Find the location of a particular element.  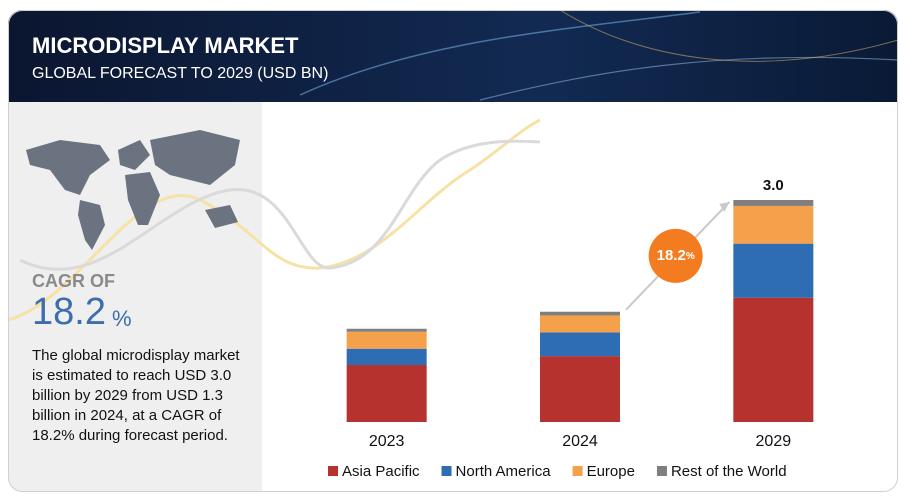

legend-label: Europe is located at coordinates (611, 471).